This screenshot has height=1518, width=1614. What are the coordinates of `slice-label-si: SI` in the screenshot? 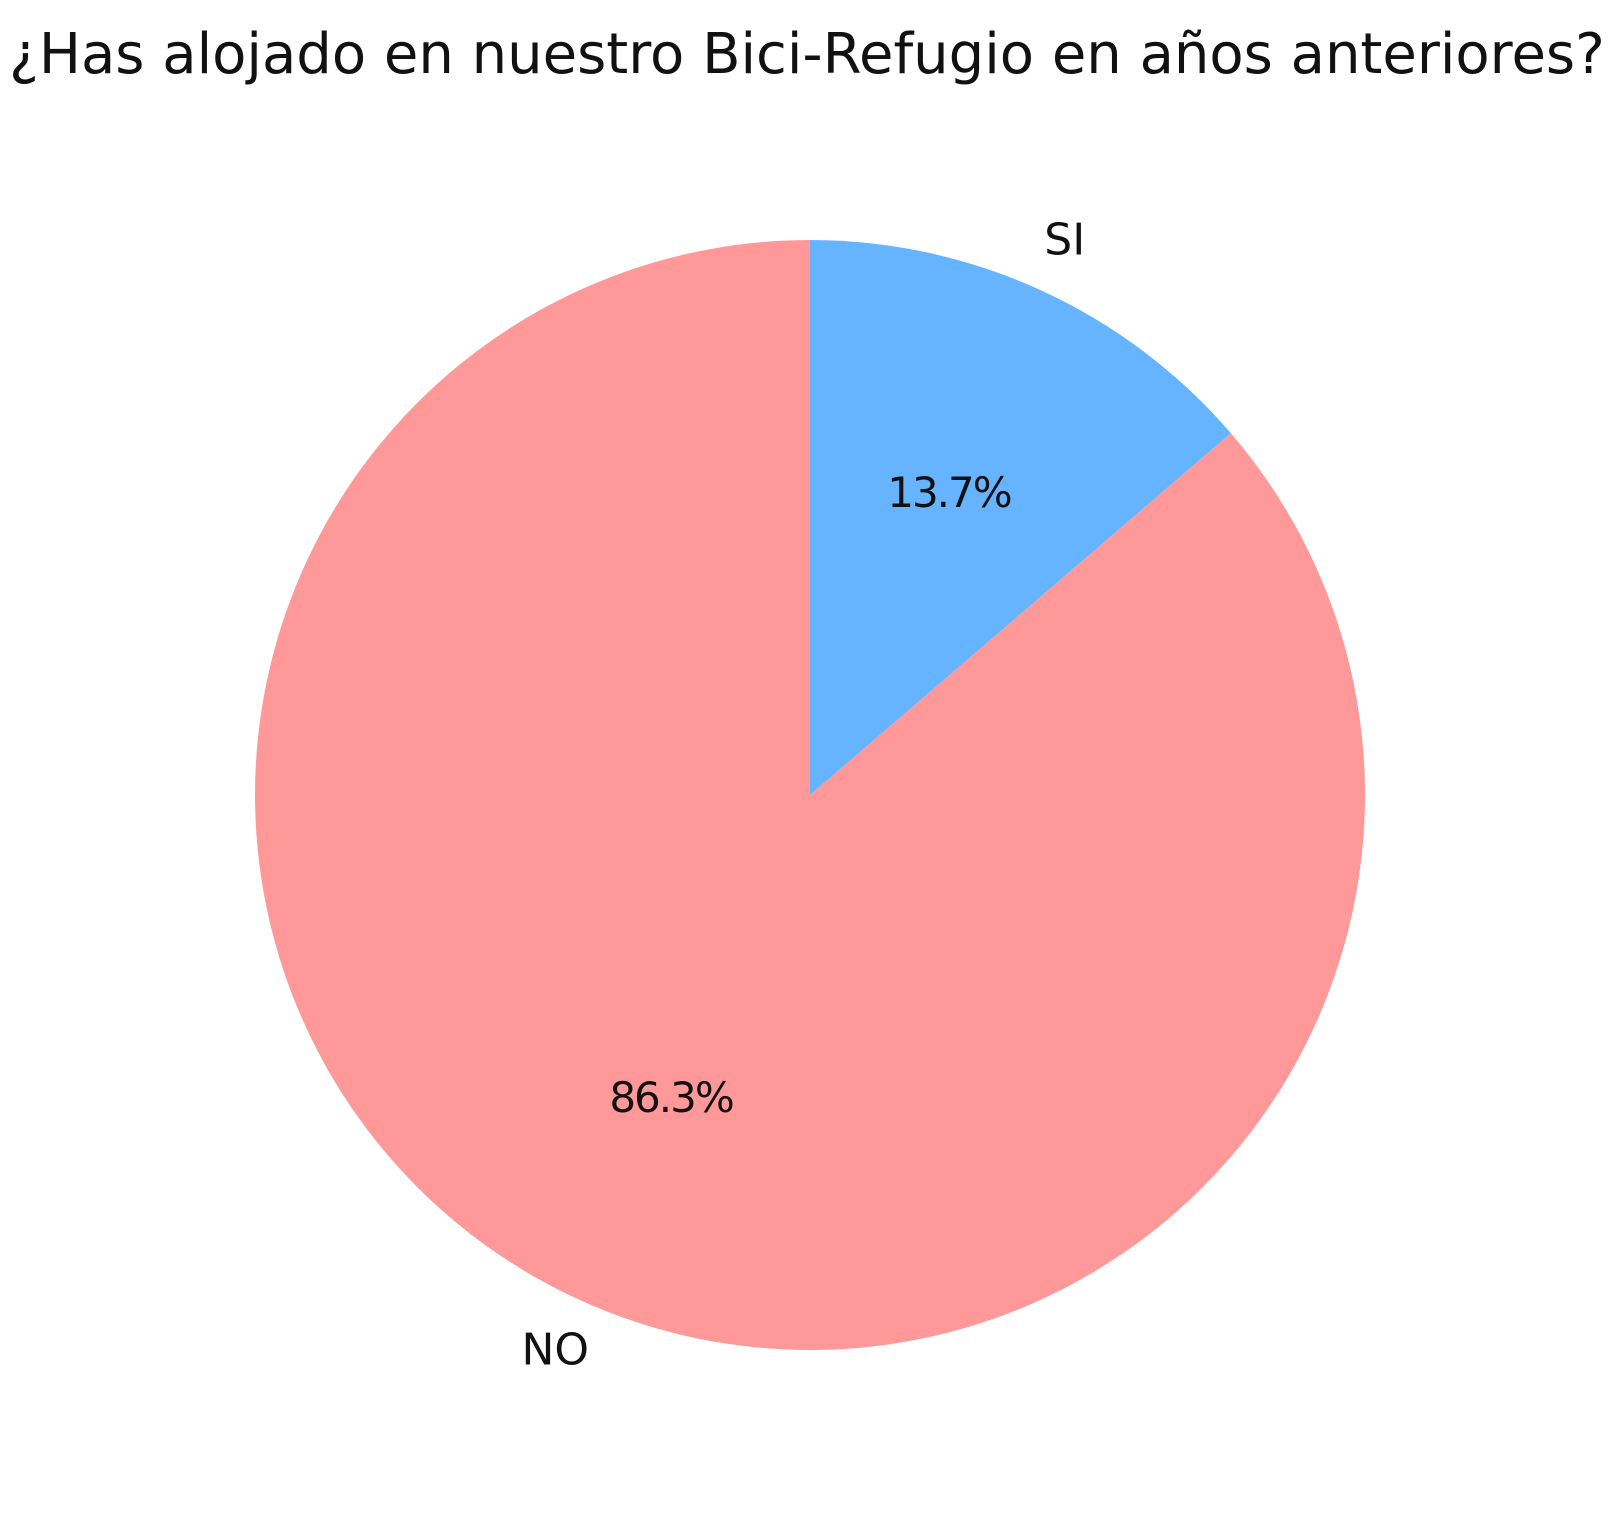 It's located at (1064, 240).